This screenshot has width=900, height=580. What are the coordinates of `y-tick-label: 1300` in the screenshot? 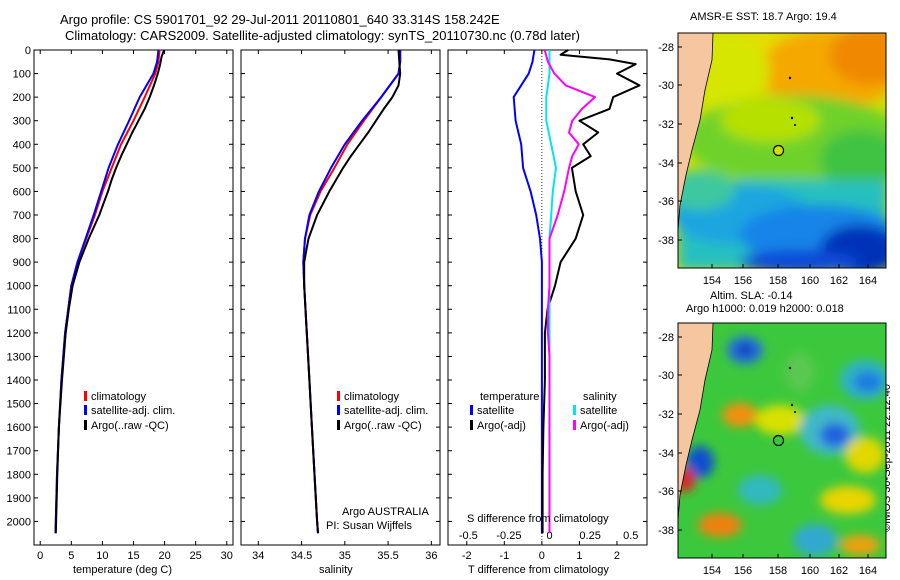 It's located at (19, 357).